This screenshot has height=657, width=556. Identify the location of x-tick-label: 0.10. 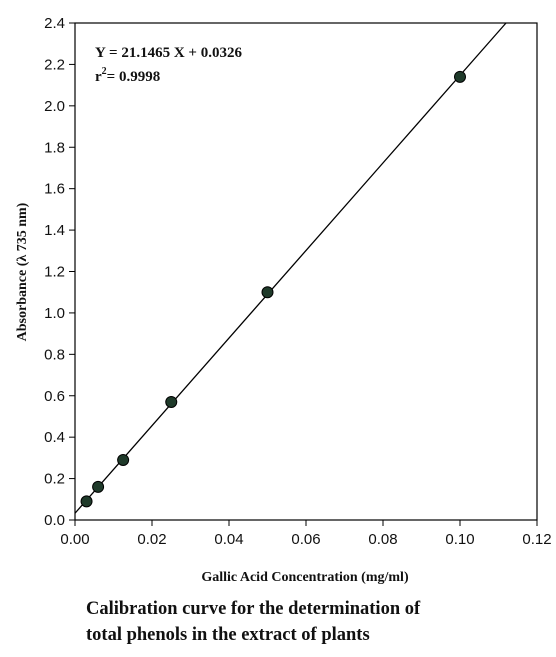
(459, 539).